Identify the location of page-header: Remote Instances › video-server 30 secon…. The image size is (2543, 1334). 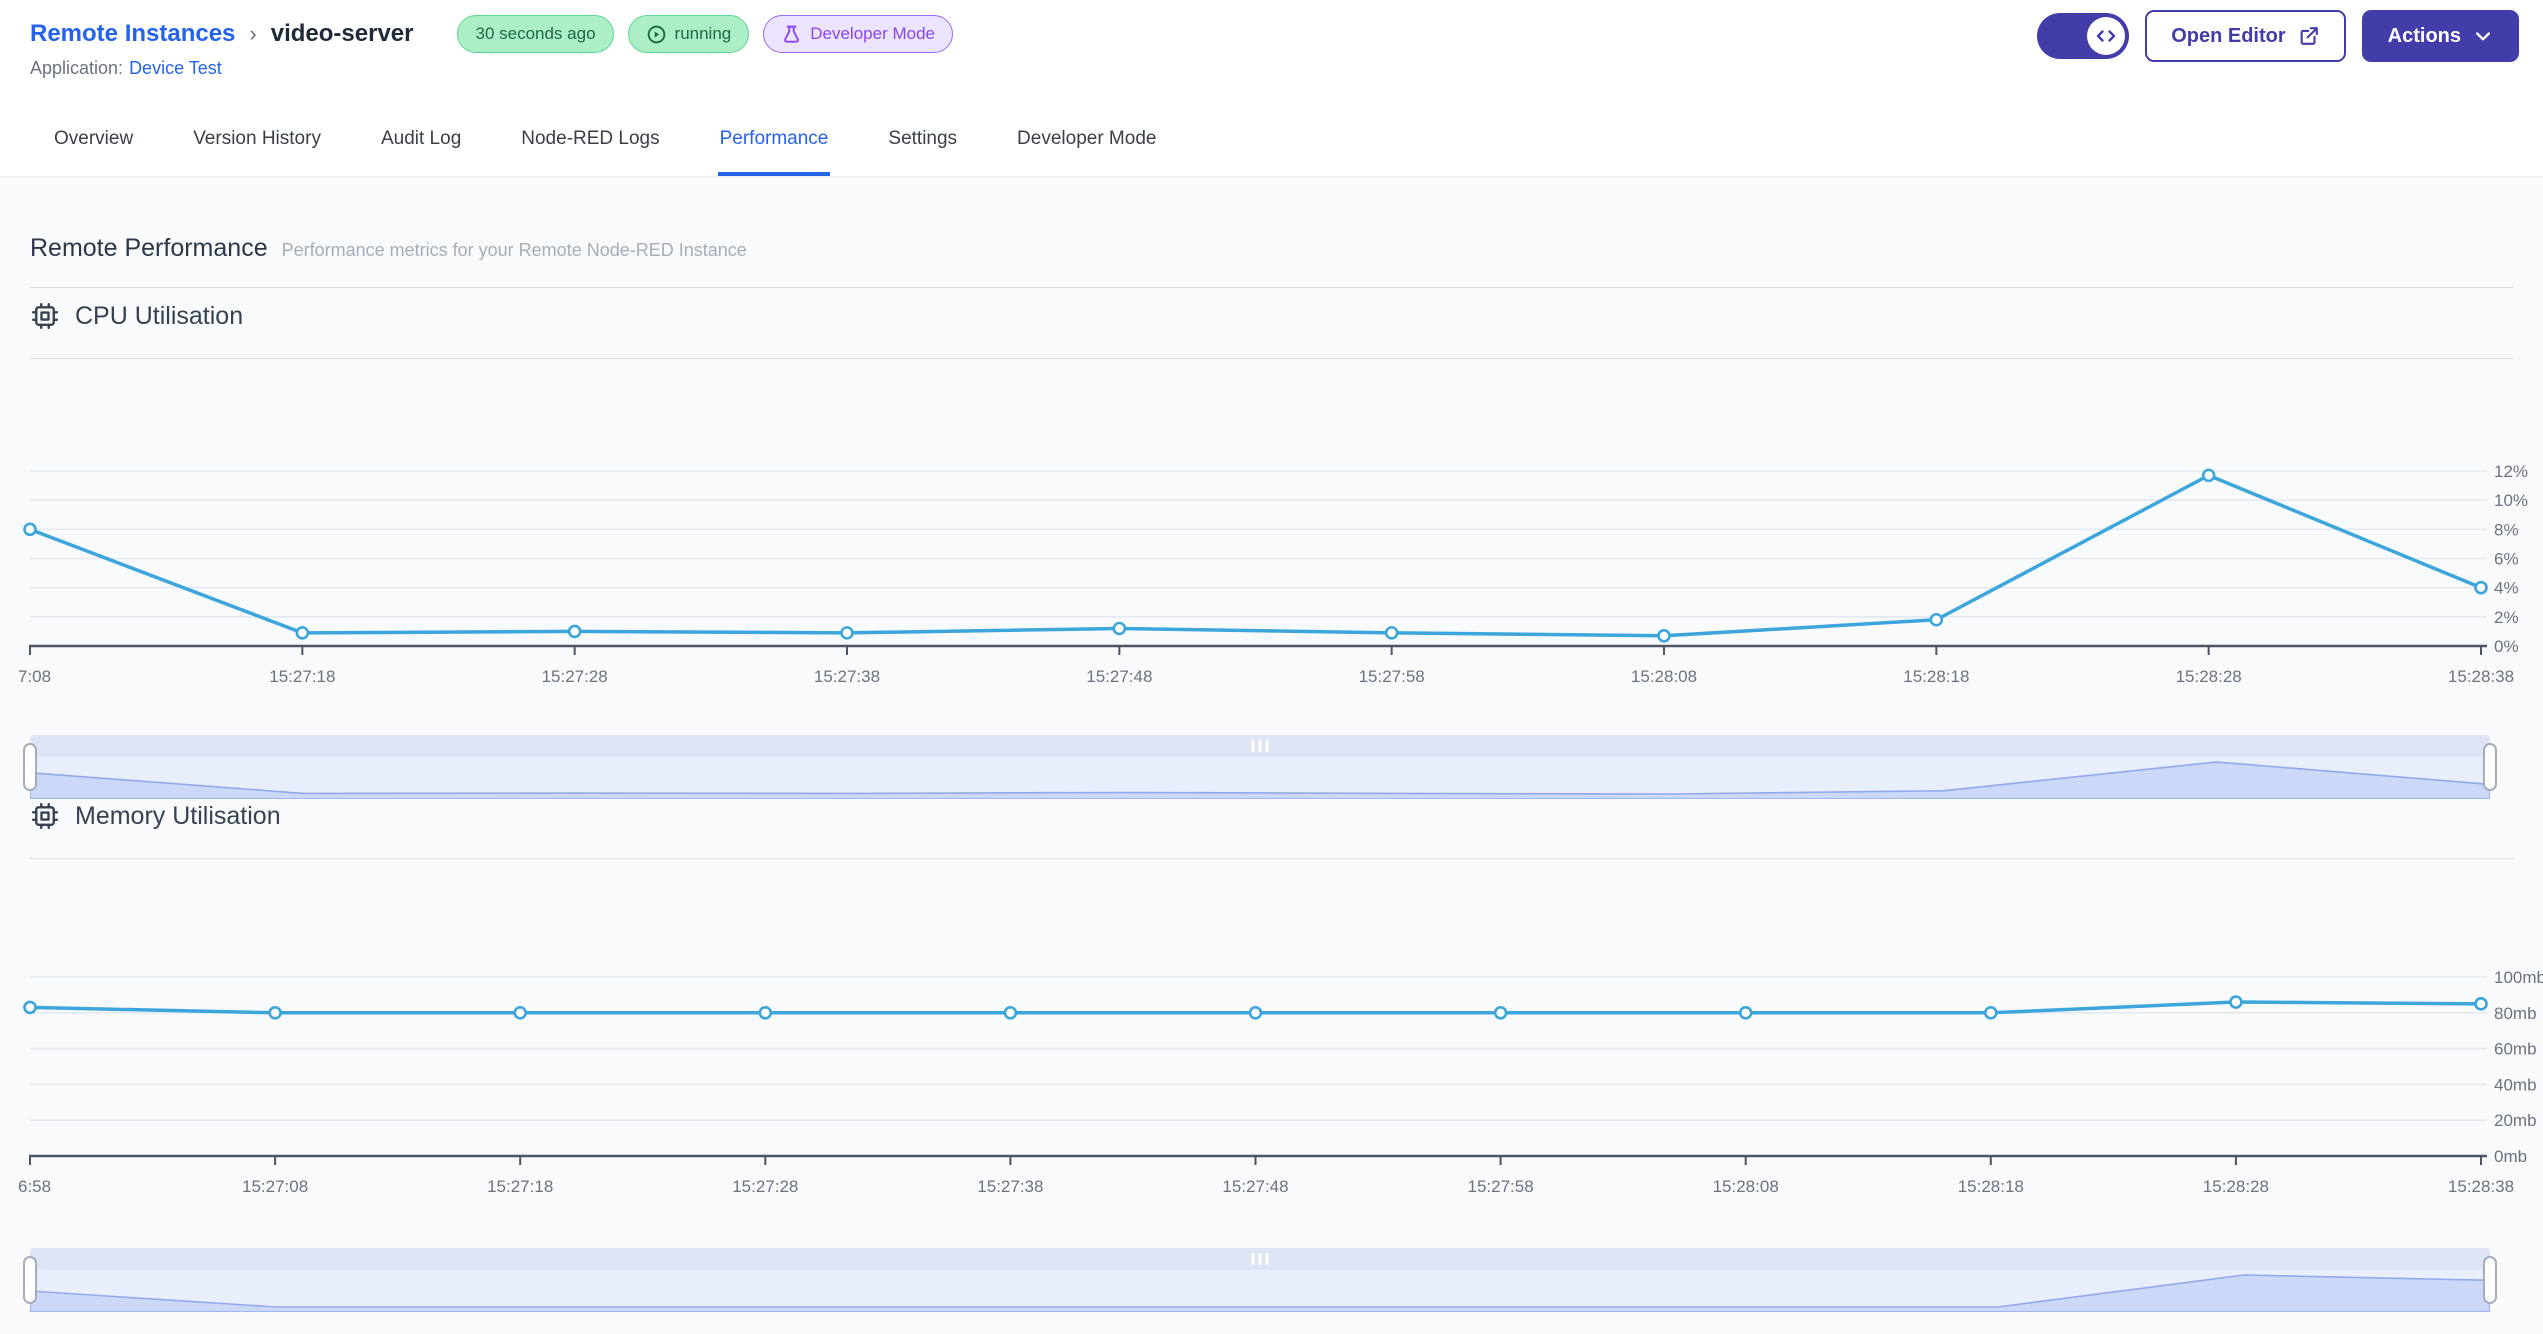
(1271, 88).